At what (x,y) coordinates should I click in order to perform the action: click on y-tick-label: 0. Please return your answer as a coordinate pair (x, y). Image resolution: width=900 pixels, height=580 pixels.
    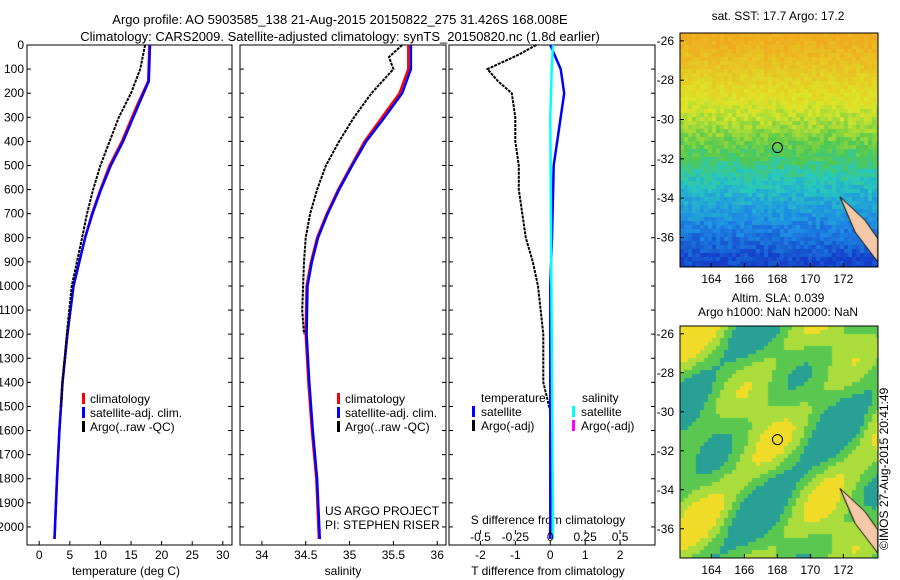
    Looking at the image, I should click on (20, 45).